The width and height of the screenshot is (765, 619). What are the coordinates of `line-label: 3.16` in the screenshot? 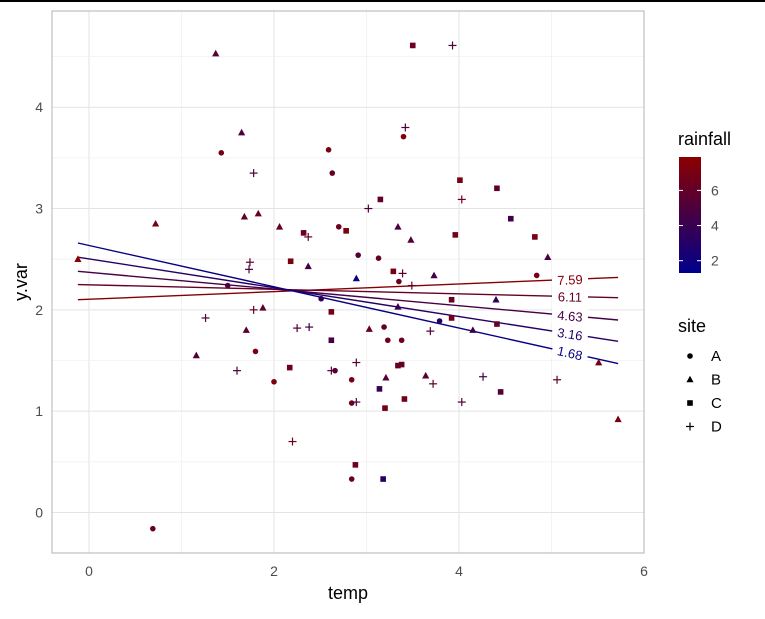 It's located at (569, 334).